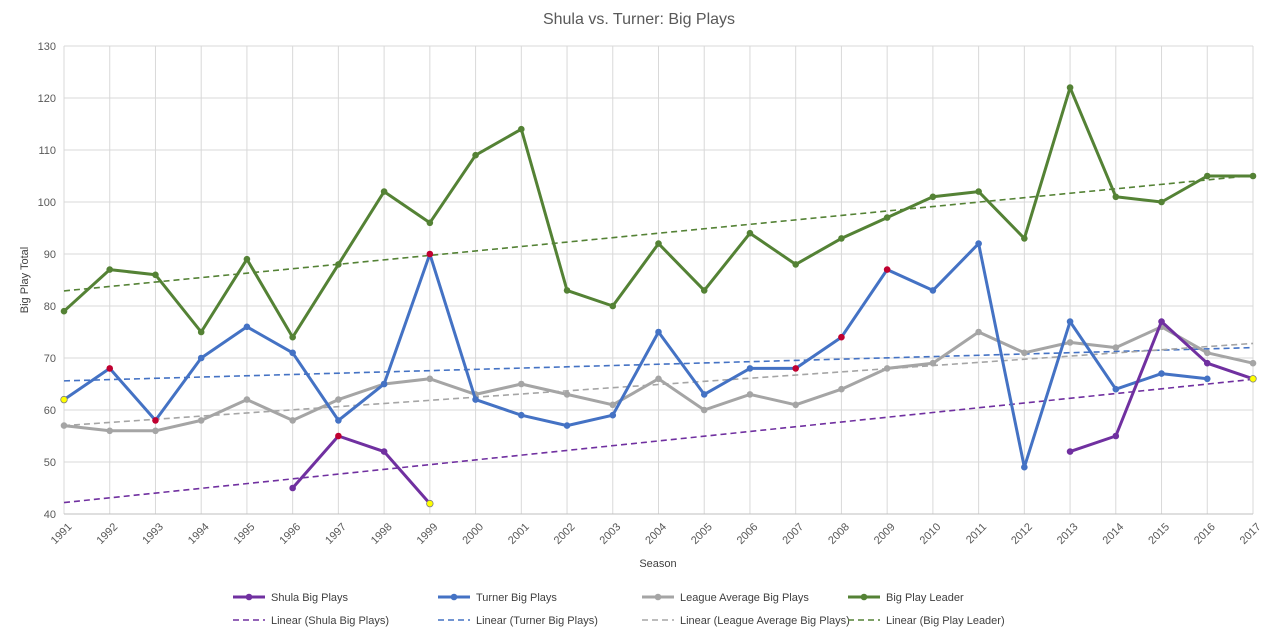 The width and height of the screenshot is (1278, 636). What do you see at coordinates (611, 534) in the screenshot?
I see `x-tick-label: 2003` at bounding box center [611, 534].